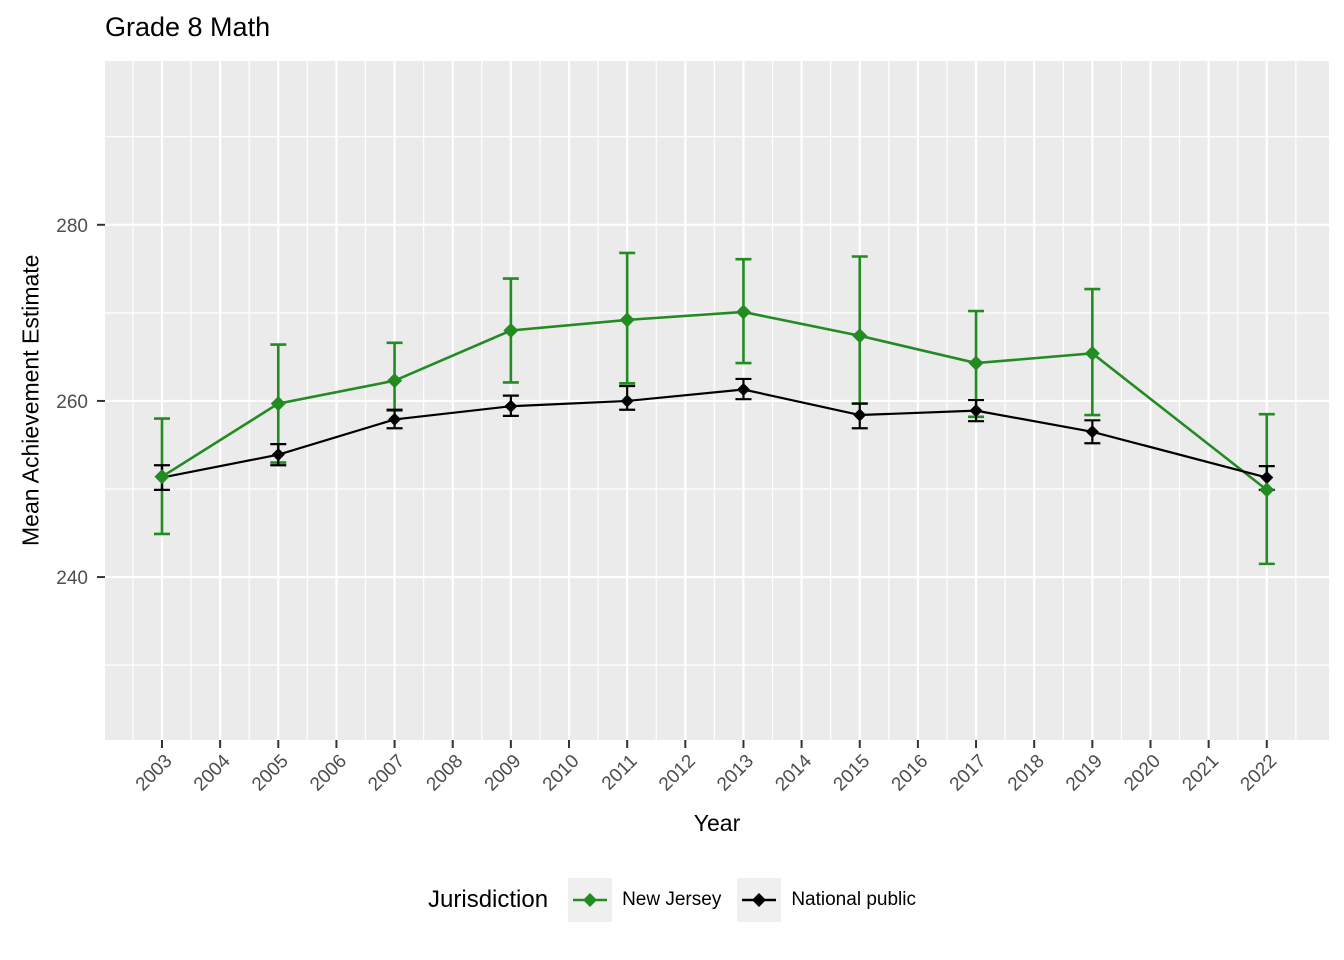 The image size is (1344, 960). Describe the element at coordinates (793, 772) in the screenshot. I see `x-tick-label: 2014` at that location.